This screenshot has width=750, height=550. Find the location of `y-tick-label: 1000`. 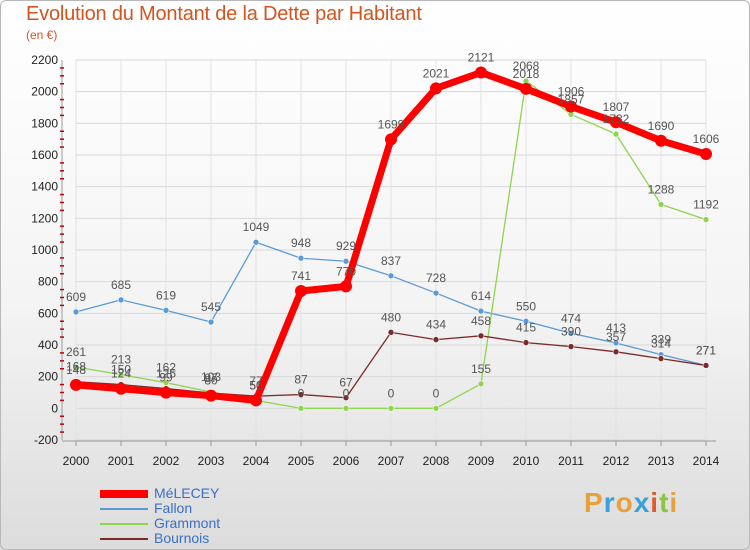

y-tick-label: 1000 is located at coordinates (44, 250).